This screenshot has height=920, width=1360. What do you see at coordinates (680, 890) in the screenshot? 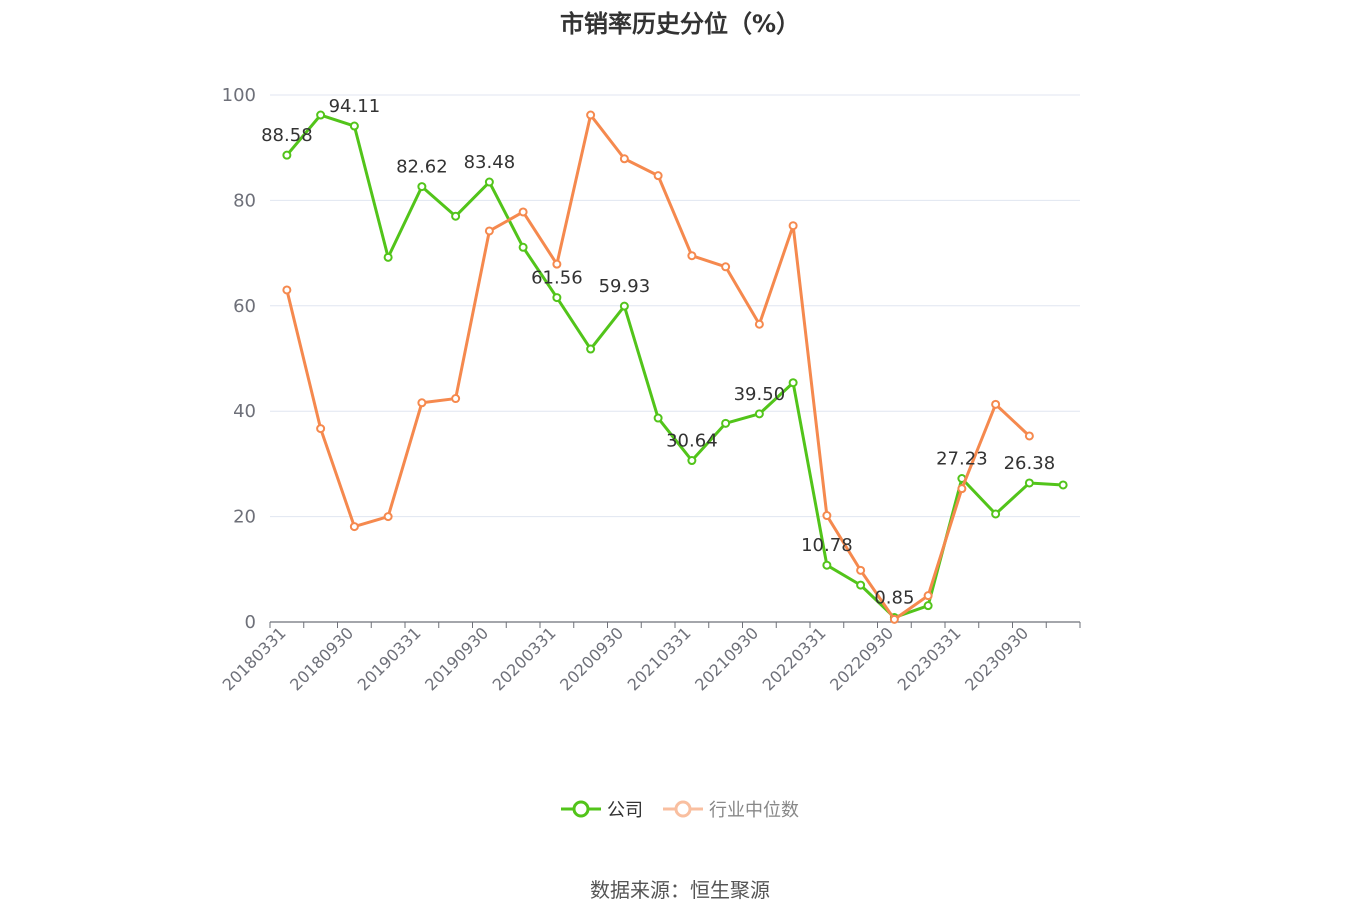
I see `source-note: 数据来源：恒生聚源` at bounding box center [680, 890].